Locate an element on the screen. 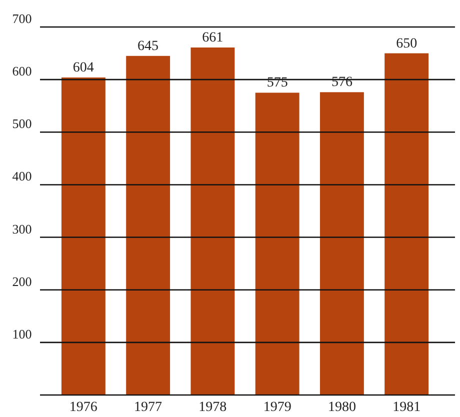 The height and width of the screenshot is (417, 460). data-label: 661 is located at coordinates (213, 38).